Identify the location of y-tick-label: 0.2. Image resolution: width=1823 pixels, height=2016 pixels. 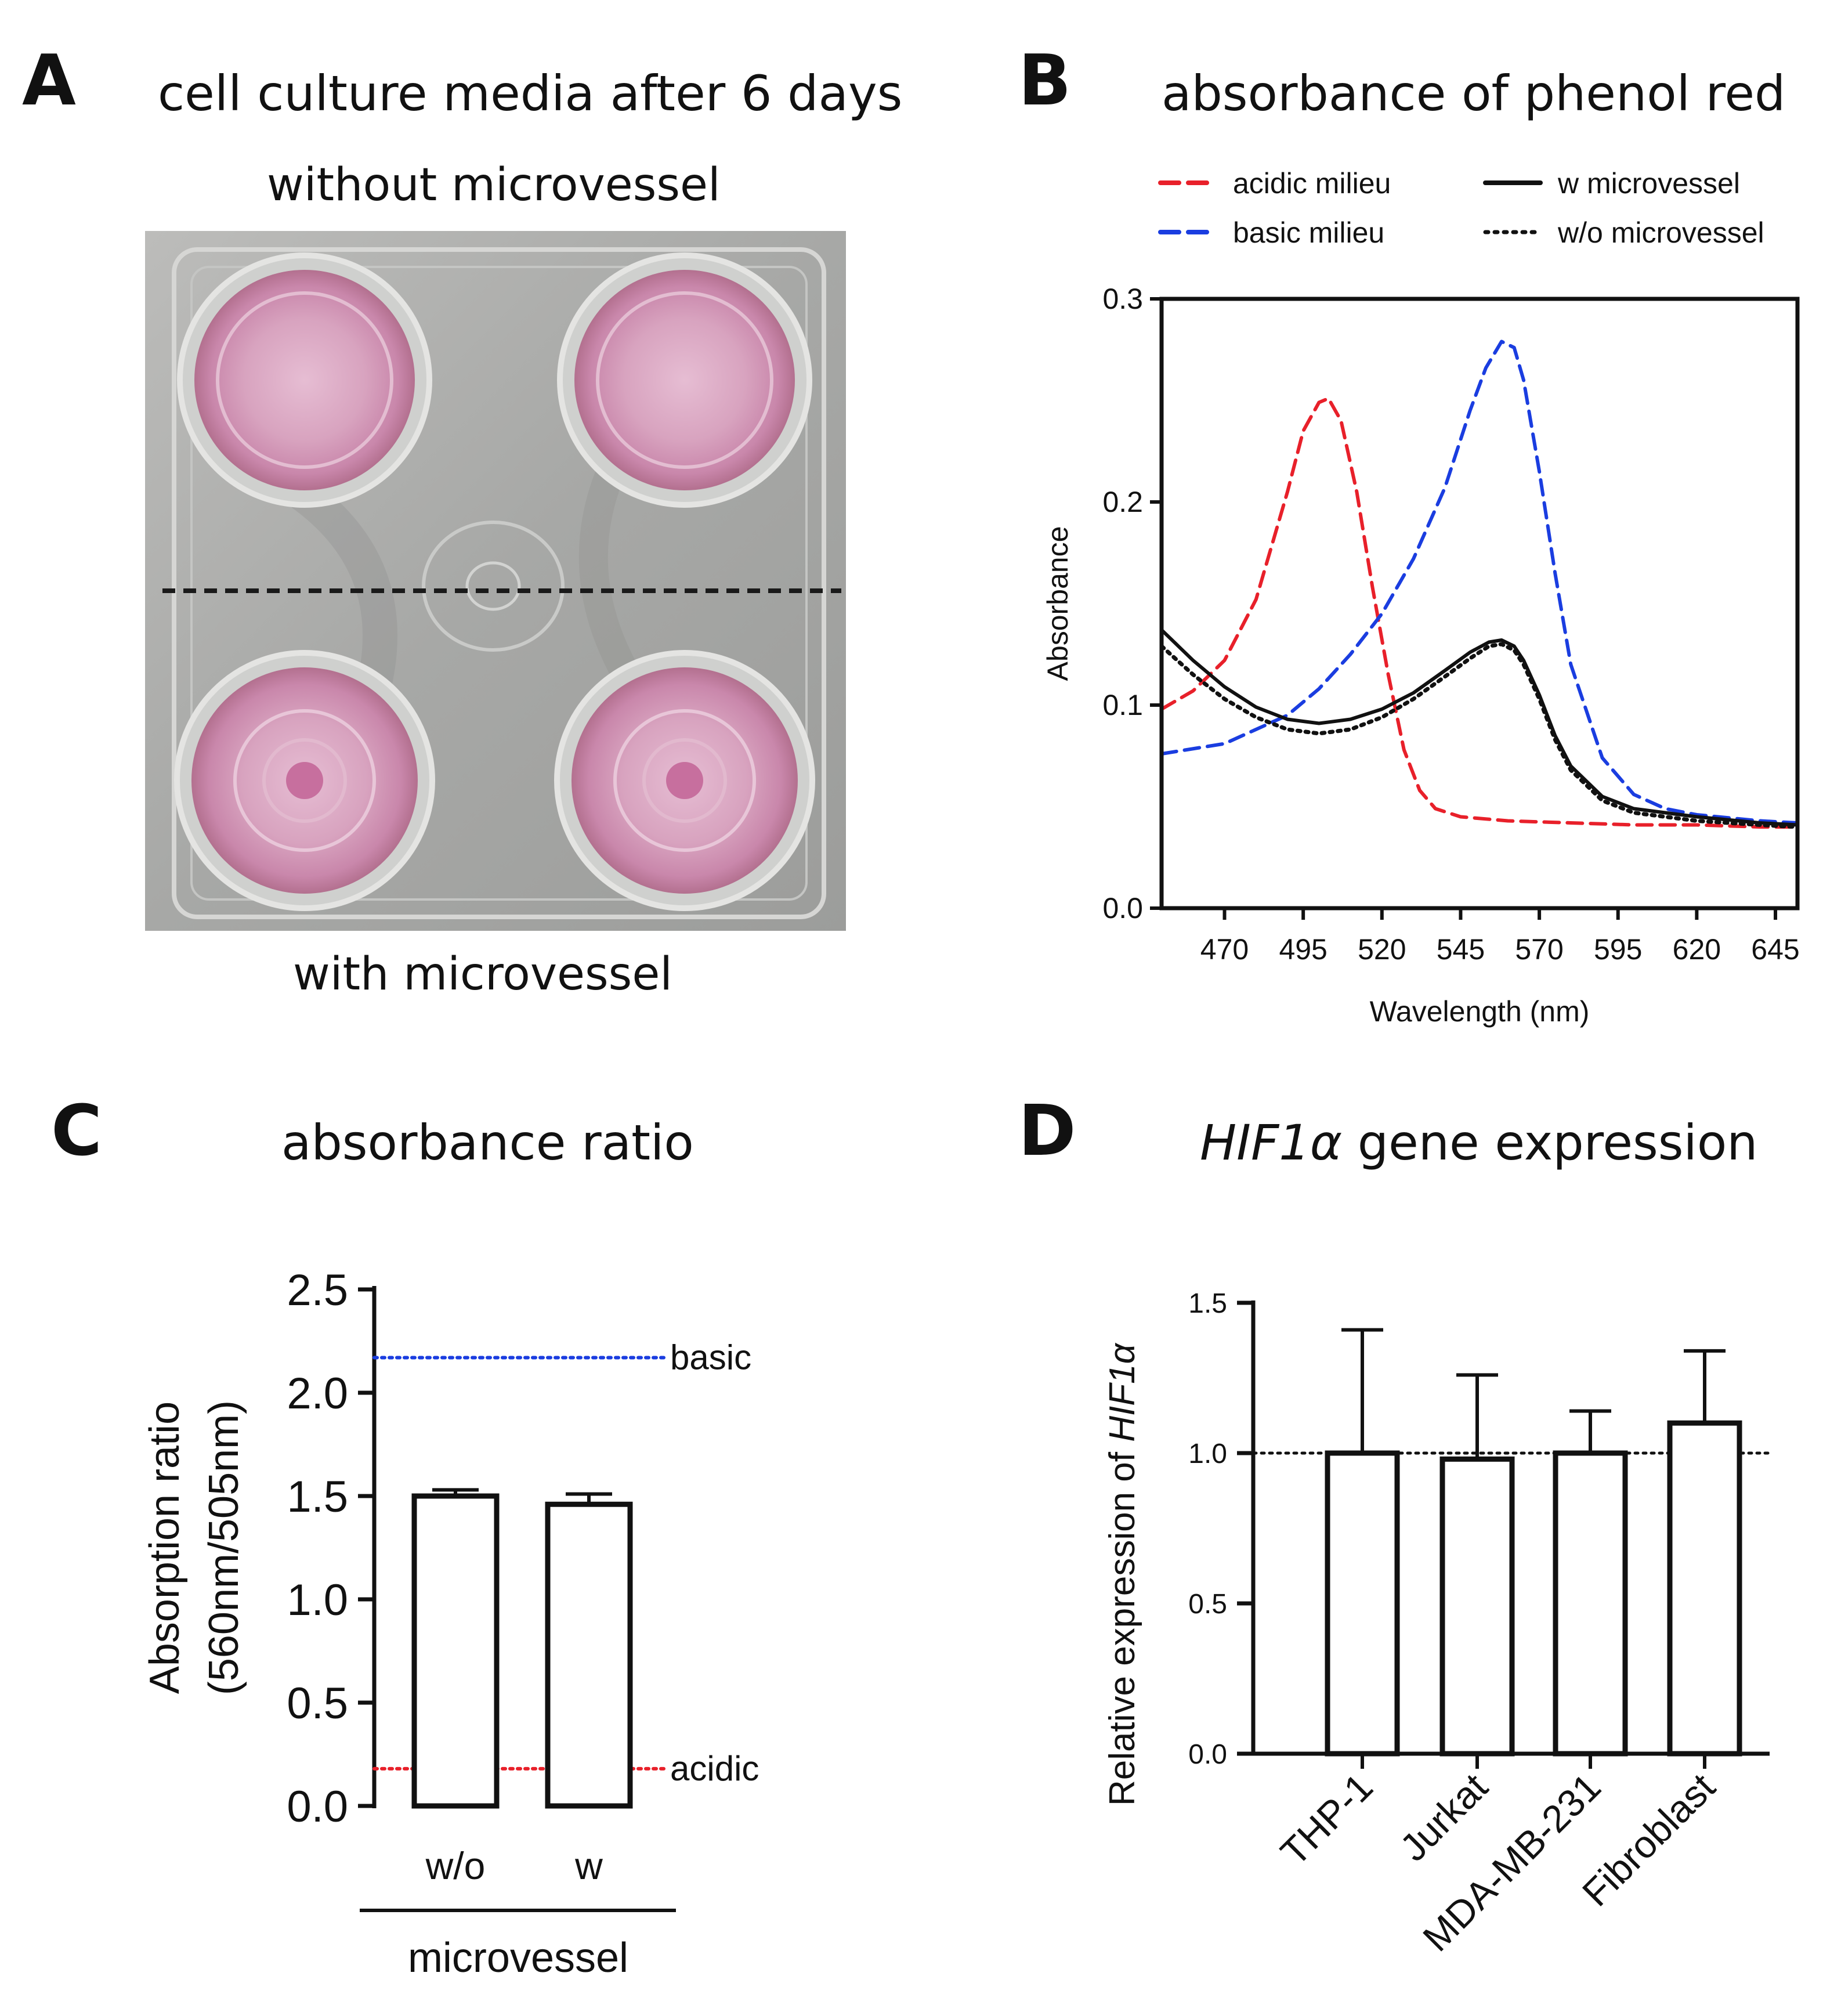
(1122, 502).